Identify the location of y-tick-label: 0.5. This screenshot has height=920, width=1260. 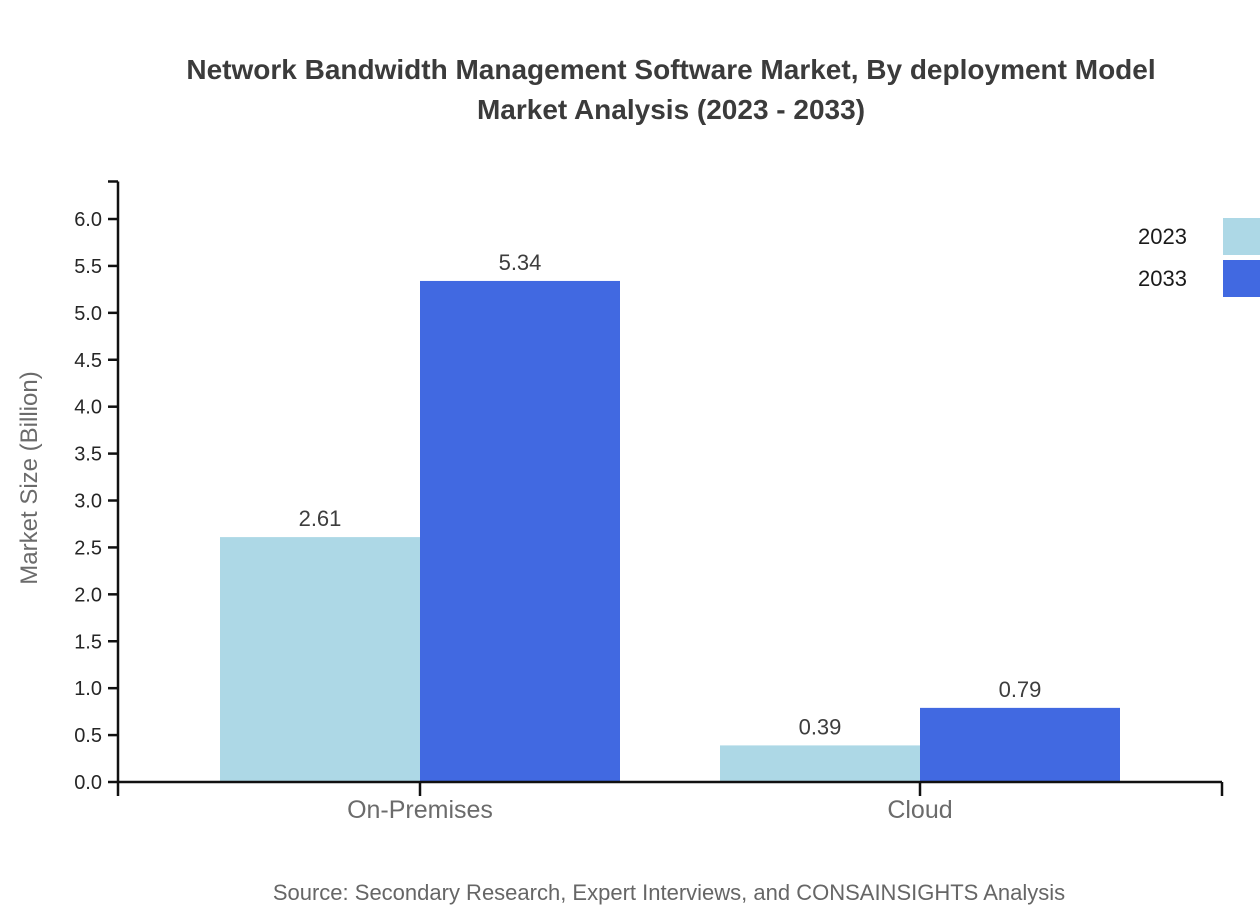
(88, 736).